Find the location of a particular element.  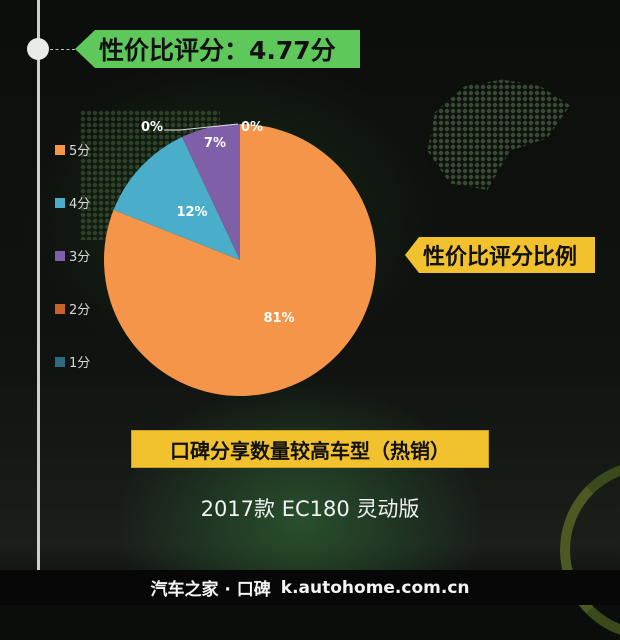

timeline-line is located at coordinates (38, 285).